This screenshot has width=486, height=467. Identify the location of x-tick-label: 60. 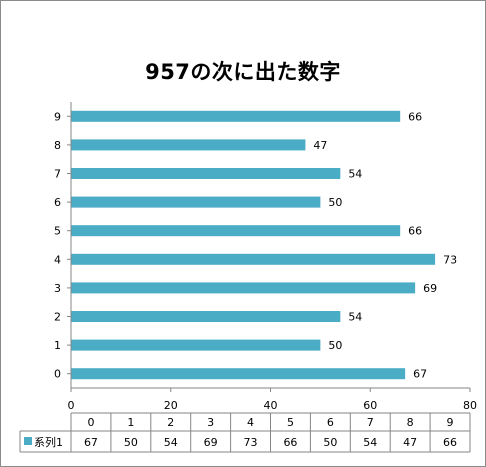
(370, 405).